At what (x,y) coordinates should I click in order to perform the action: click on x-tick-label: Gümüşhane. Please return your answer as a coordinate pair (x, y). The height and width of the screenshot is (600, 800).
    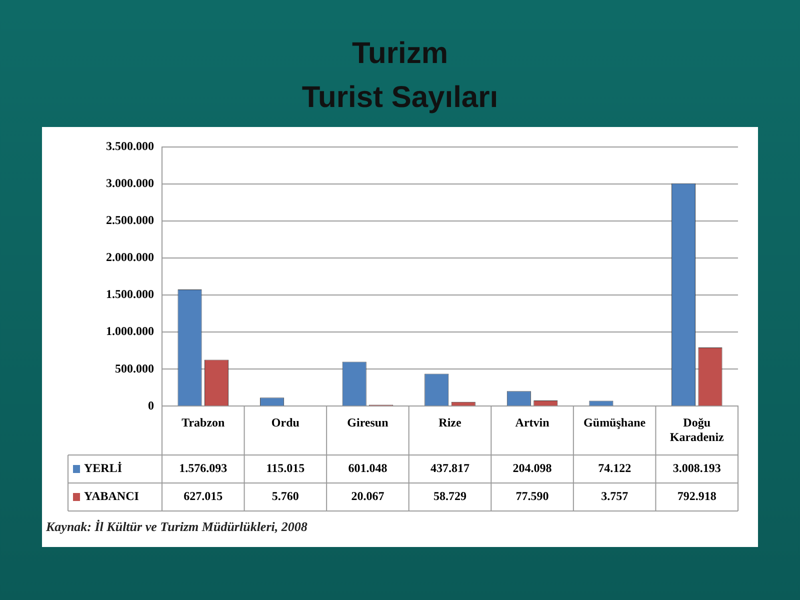
    Looking at the image, I should click on (615, 422).